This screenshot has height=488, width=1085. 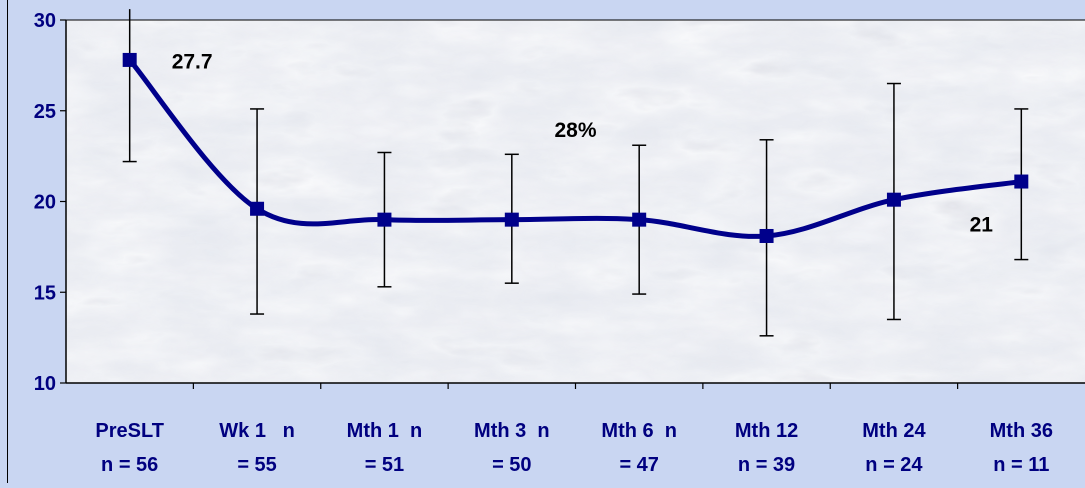 What do you see at coordinates (45, 21) in the screenshot?
I see `y-tick-label: 30` at bounding box center [45, 21].